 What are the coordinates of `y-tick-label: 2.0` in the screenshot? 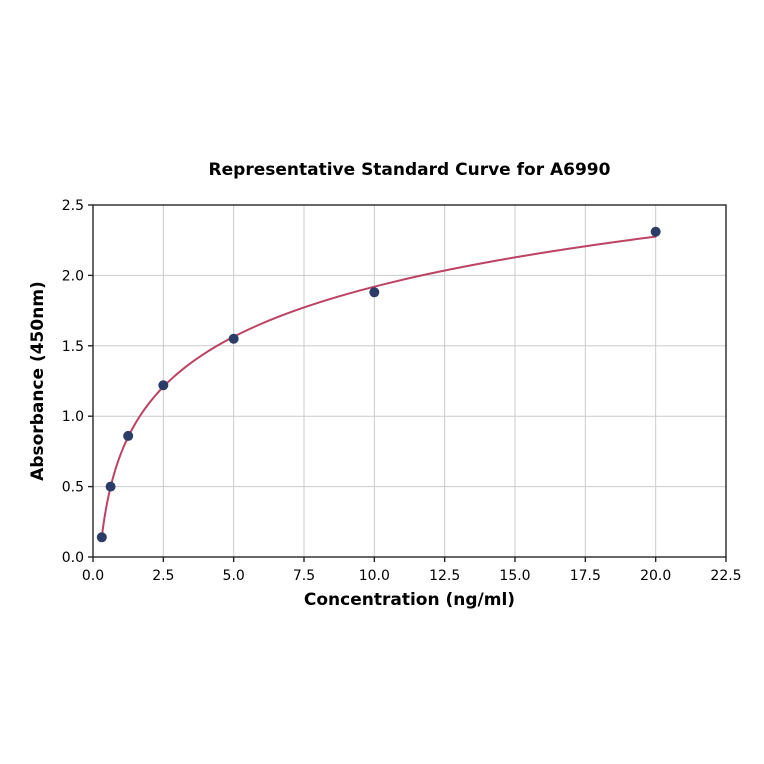 It's located at (73, 276).